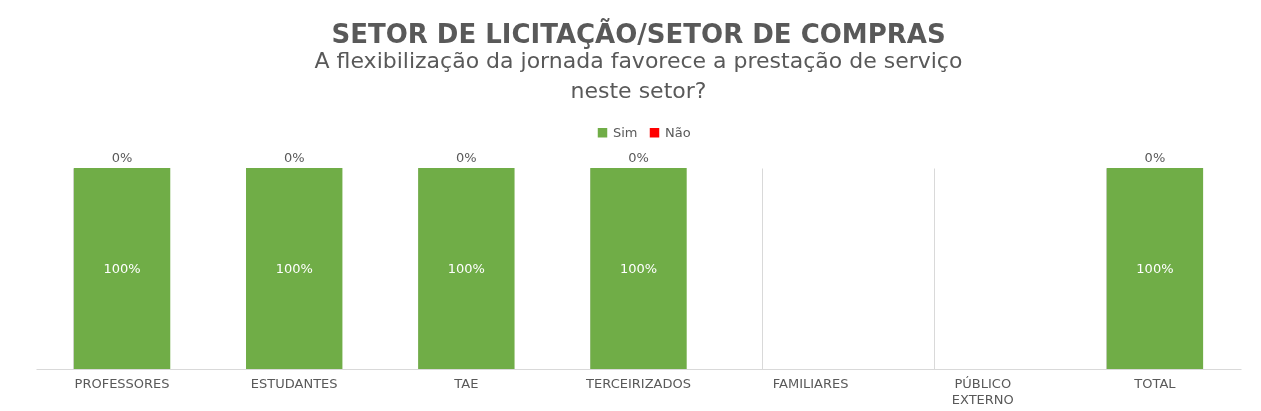 The height and width of the screenshot is (411, 1261). I want to click on x-tick-label: TERCEIRIZADOS, so click(638, 383).